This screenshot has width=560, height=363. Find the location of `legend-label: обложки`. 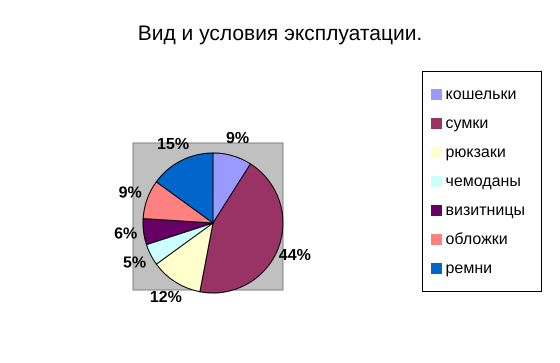

legend-label: обложки is located at coordinates (477, 239).